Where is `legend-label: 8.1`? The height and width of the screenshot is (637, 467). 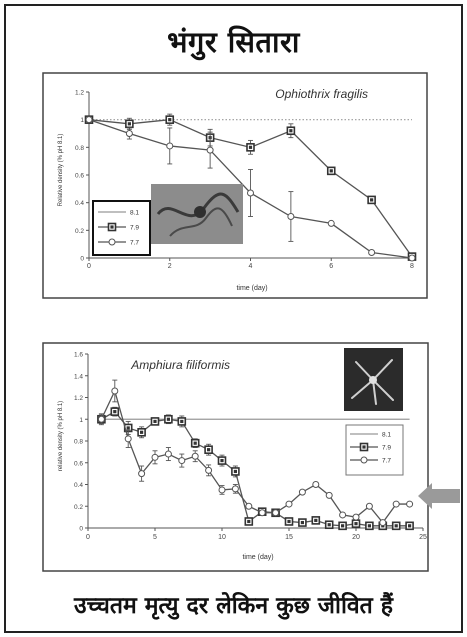
legend-label: 8.1 is located at coordinates (134, 213).